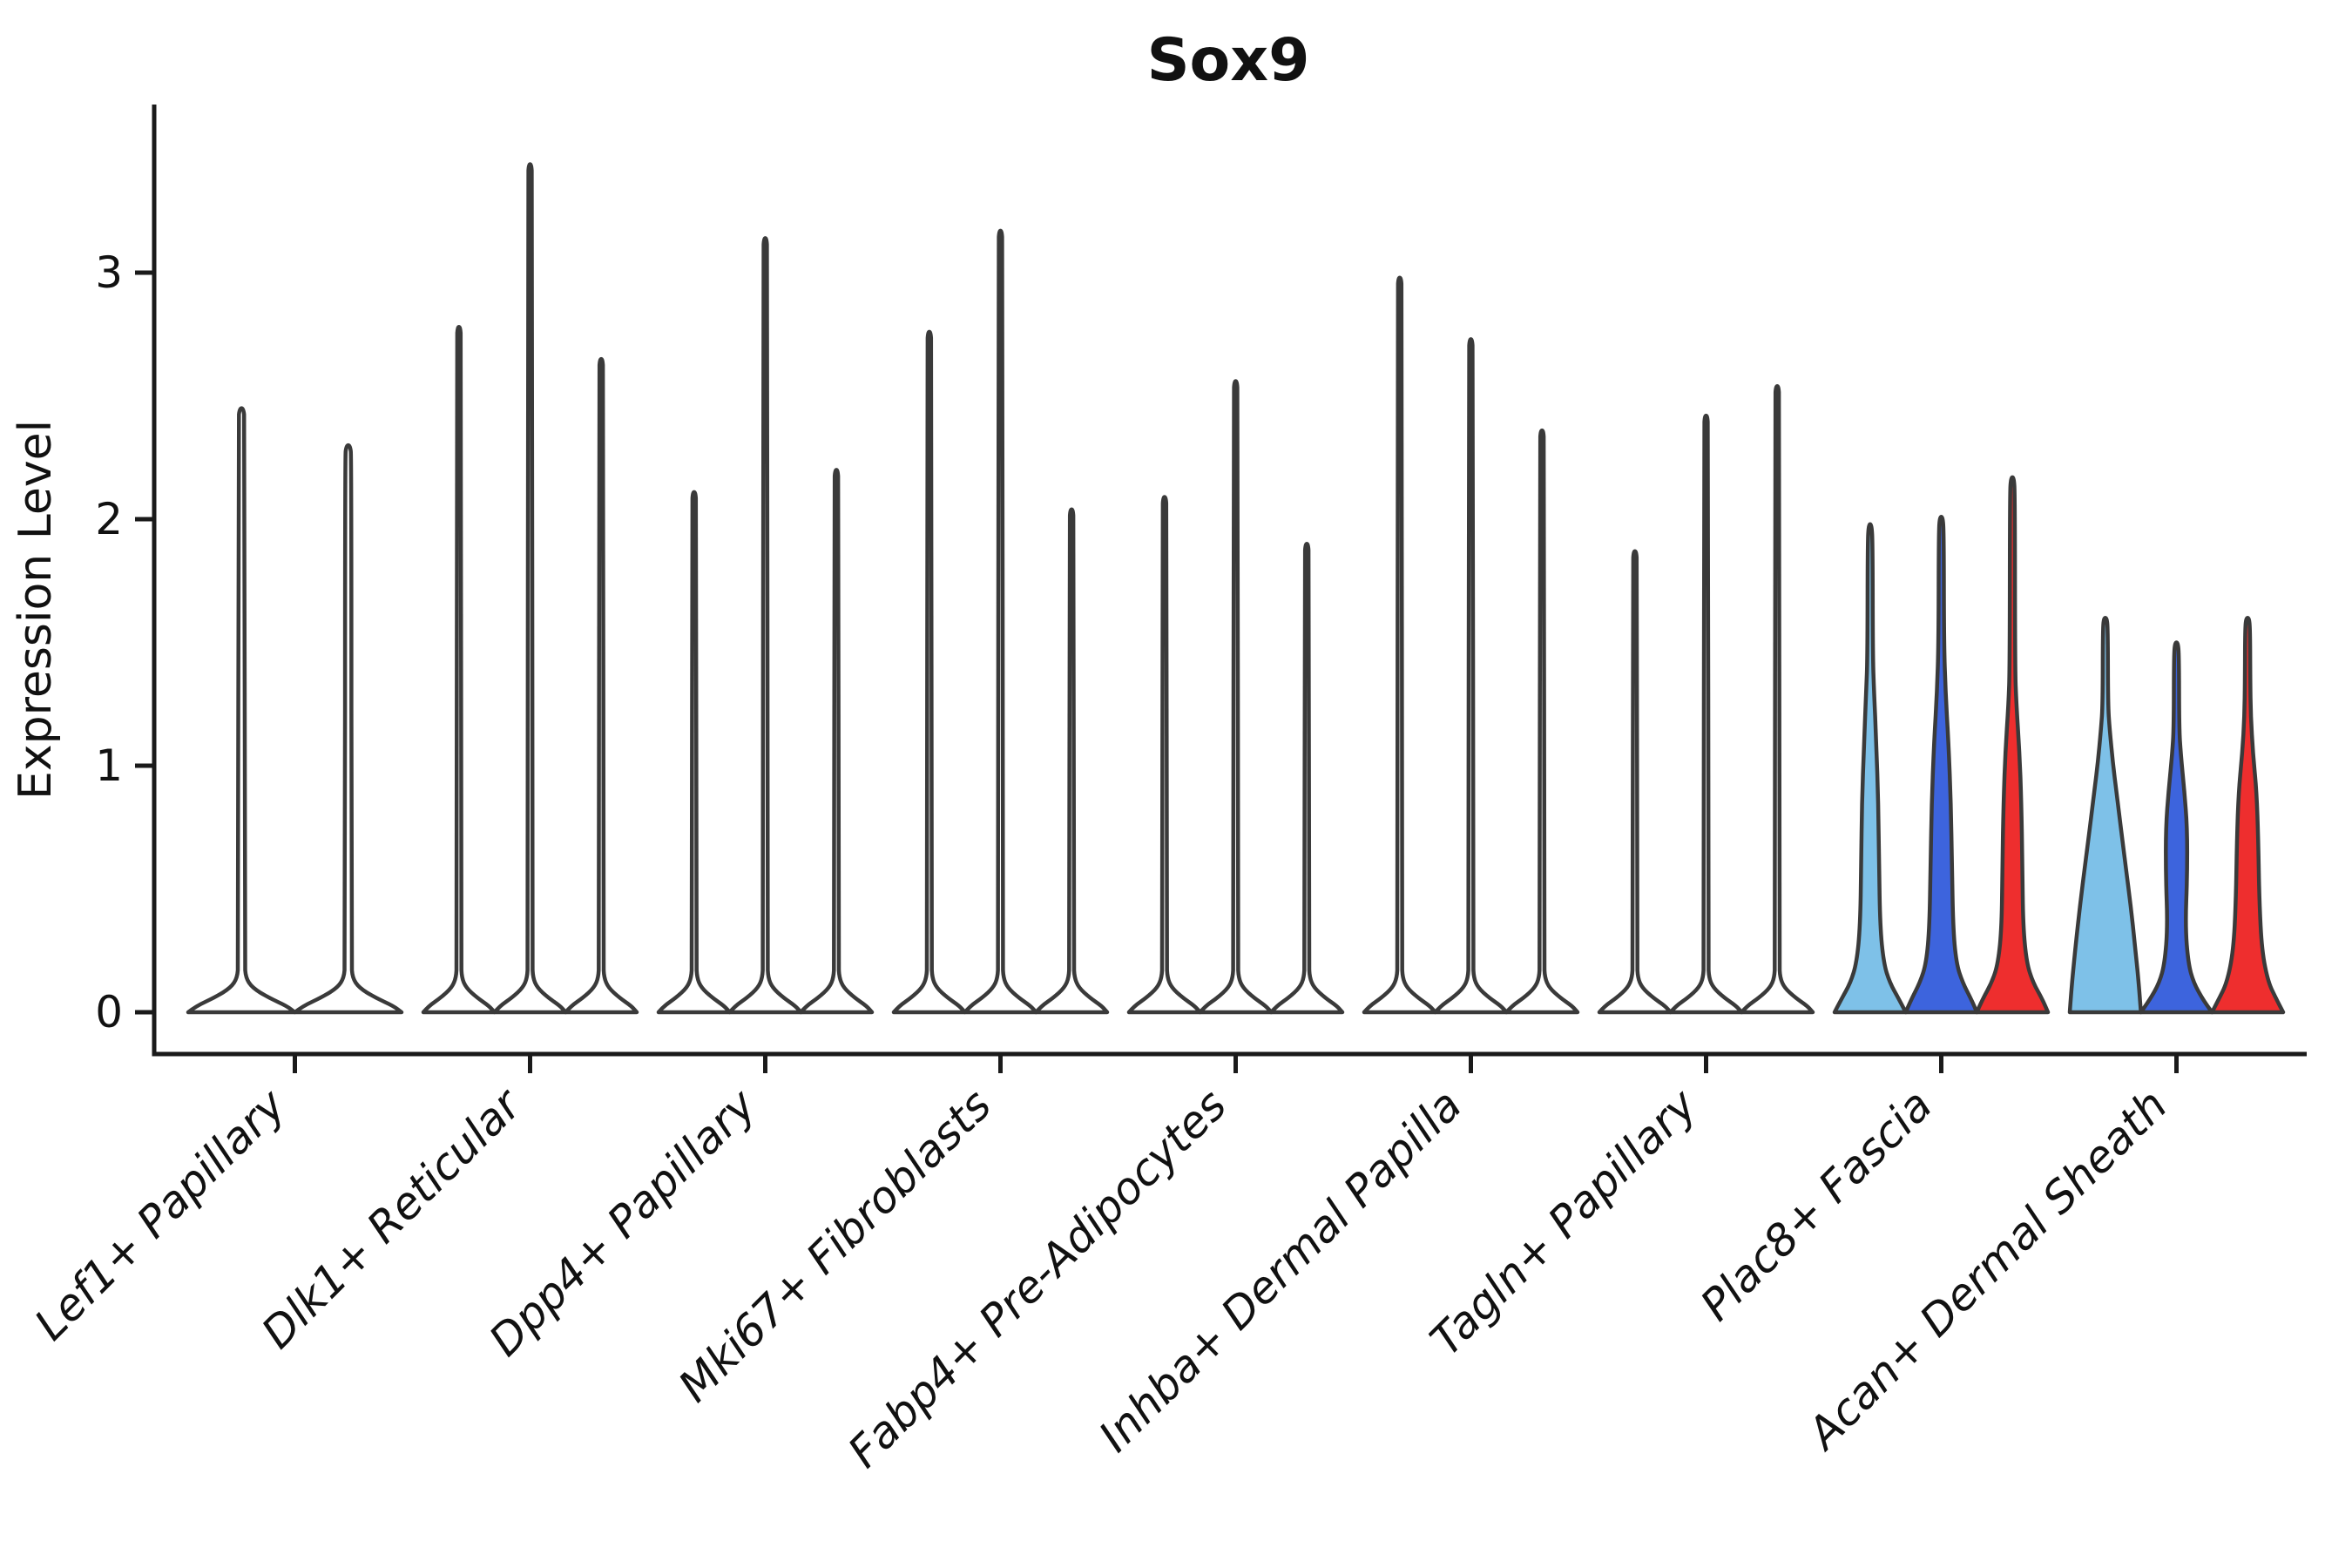 The height and width of the screenshot is (1568, 2352). I want to click on violin-group5-v3, so click(1307, 778).